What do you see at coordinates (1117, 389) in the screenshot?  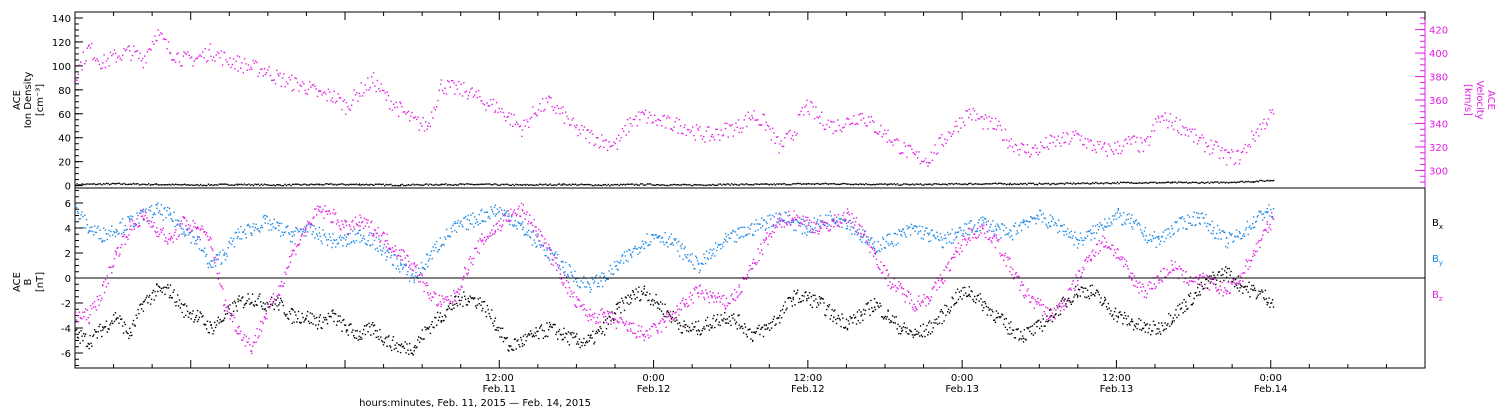 I see `x-tick-label-date: Feb.13` at bounding box center [1117, 389].